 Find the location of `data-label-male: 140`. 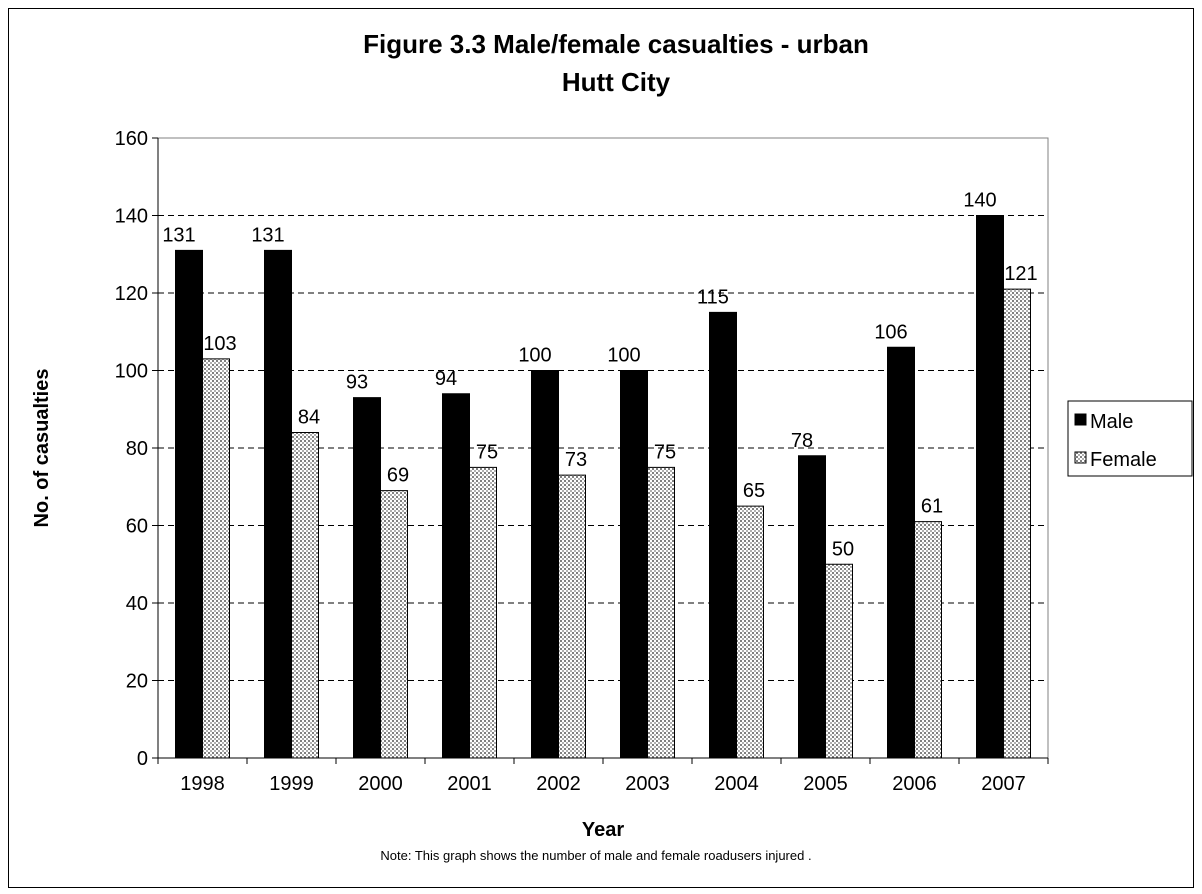

data-label-male: 140 is located at coordinates (979, 201).